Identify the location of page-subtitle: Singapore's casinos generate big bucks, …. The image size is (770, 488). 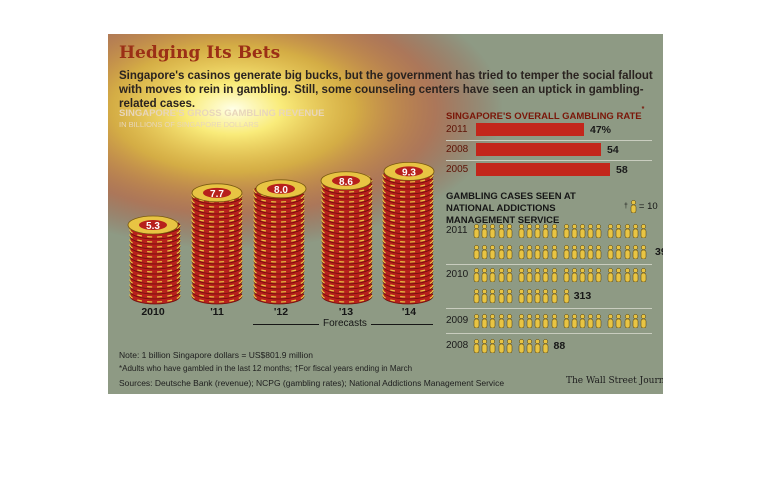
(386, 90).